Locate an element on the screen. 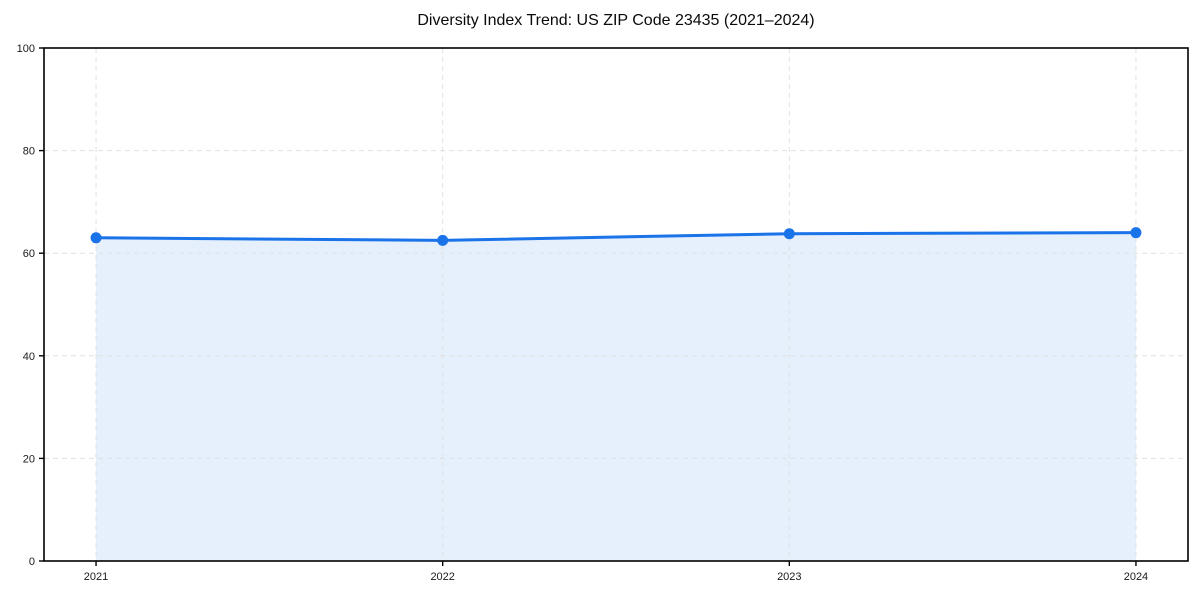  x-tick-label: 2024 is located at coordinates (1136, 577).